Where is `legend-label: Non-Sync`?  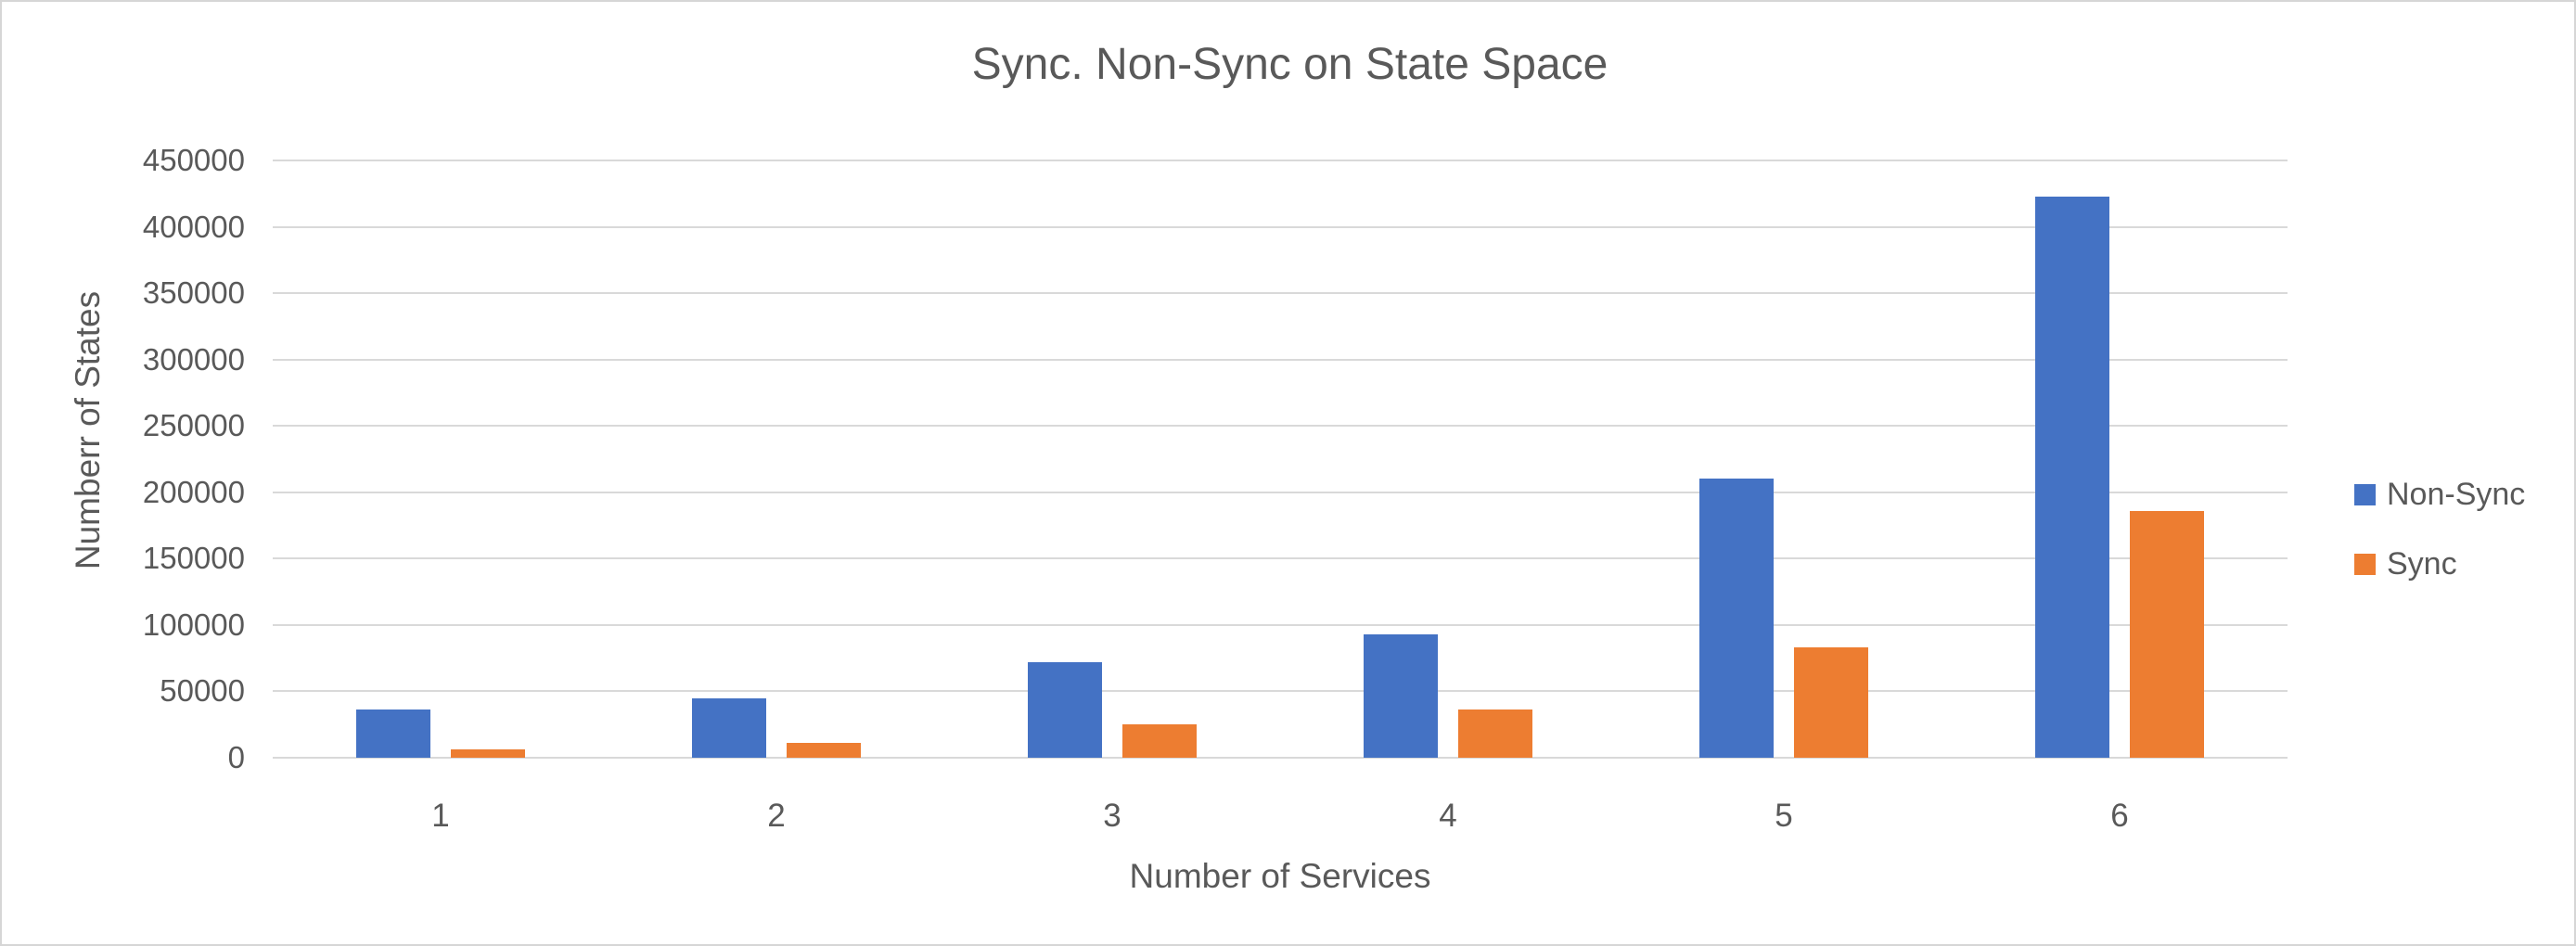
legend-label: Non-Sync is located at coordinates (2456, 494).